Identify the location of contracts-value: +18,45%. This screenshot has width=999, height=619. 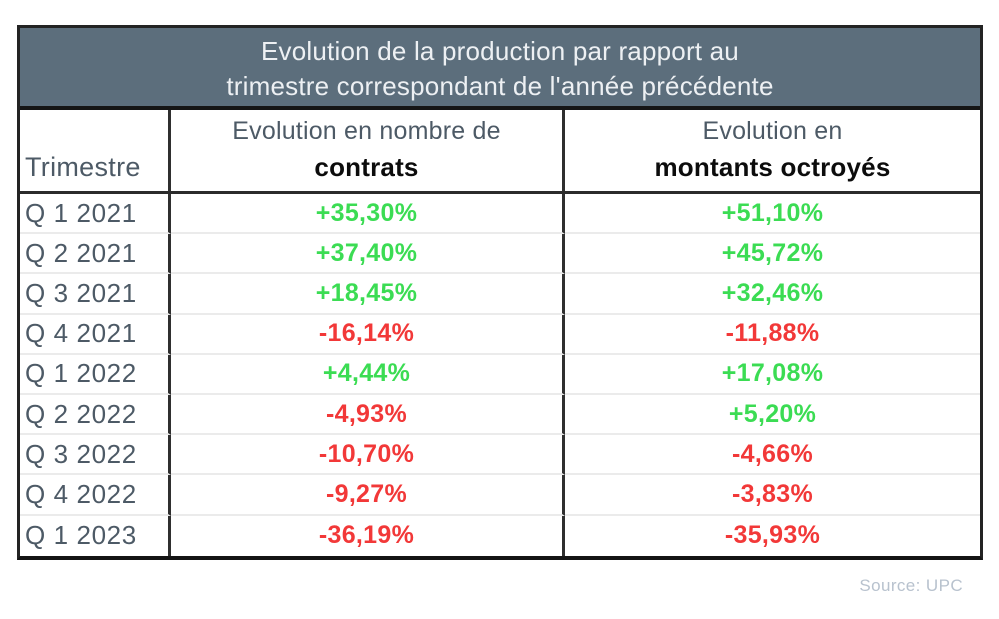
(368, 294).